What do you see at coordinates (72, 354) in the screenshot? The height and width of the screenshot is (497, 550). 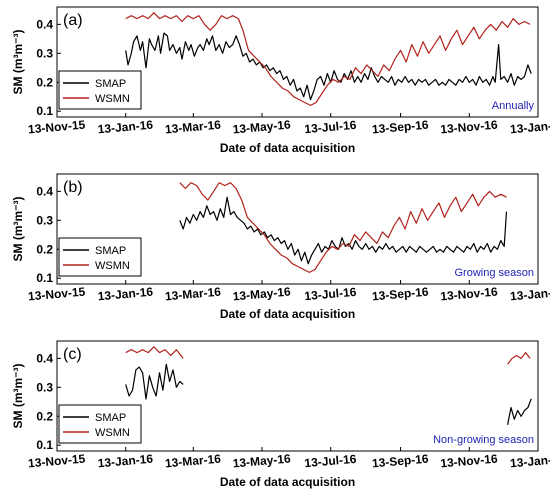 I see `panel-label: (c)` at bounding box center [72, 354].